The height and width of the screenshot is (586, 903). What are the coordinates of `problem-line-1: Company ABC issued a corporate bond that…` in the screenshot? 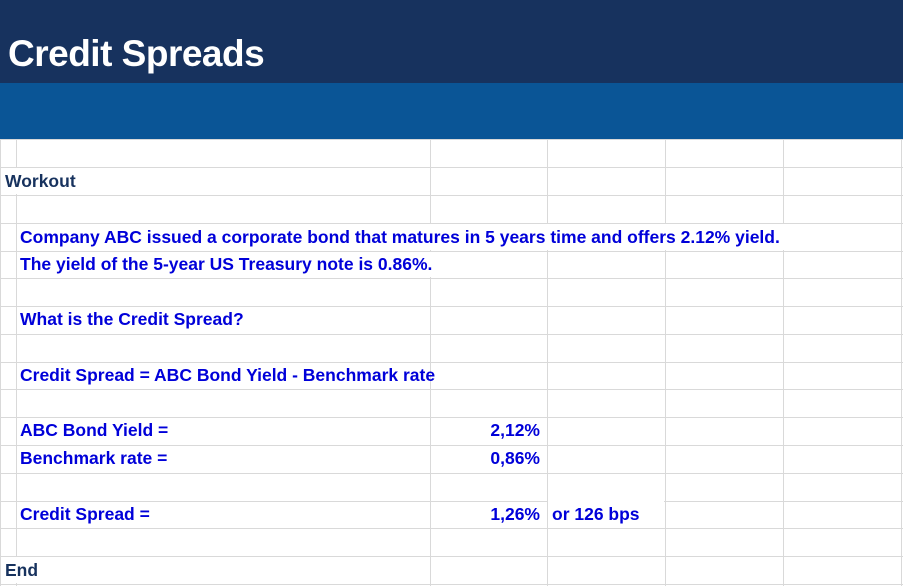 It's located at (400, 237).